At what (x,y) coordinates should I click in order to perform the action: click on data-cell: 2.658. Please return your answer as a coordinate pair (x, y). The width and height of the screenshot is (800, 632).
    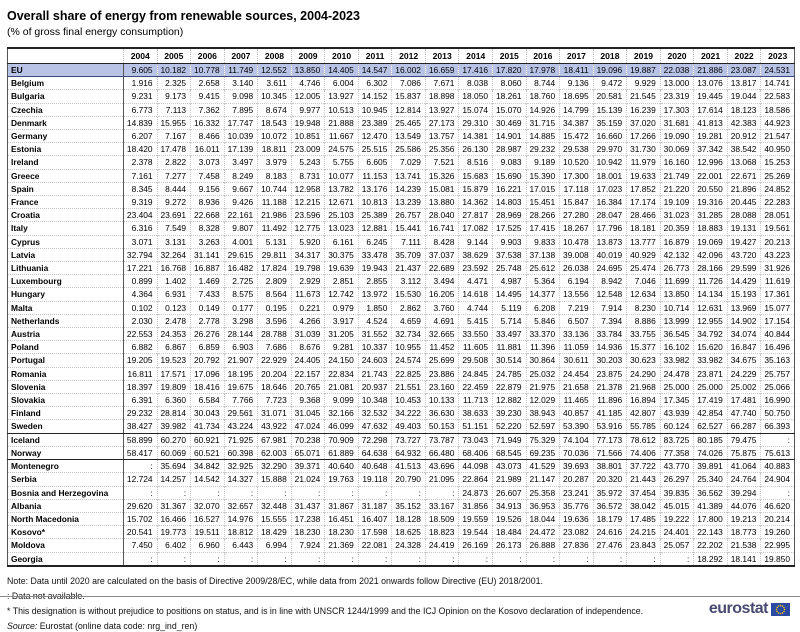
    Looking at the image, I should click on (207, 83).